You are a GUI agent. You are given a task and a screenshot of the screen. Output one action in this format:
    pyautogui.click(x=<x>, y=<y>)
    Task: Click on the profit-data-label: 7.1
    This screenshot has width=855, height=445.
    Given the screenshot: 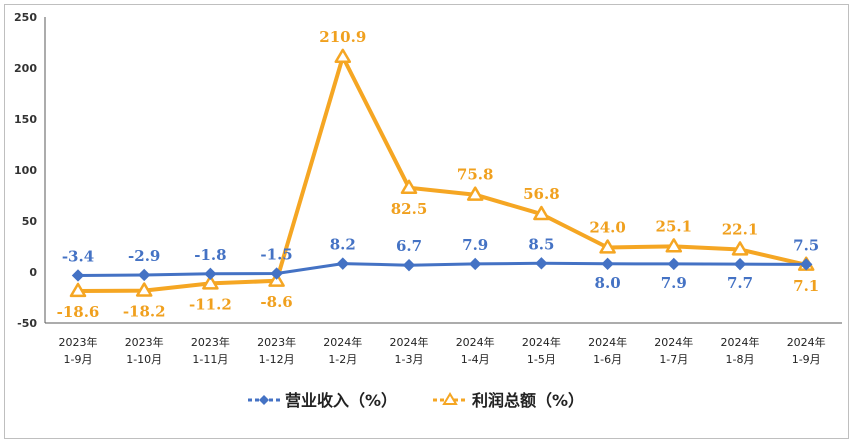 What is the action you would take?
    pyautogui.click(x=806, y=286)
    